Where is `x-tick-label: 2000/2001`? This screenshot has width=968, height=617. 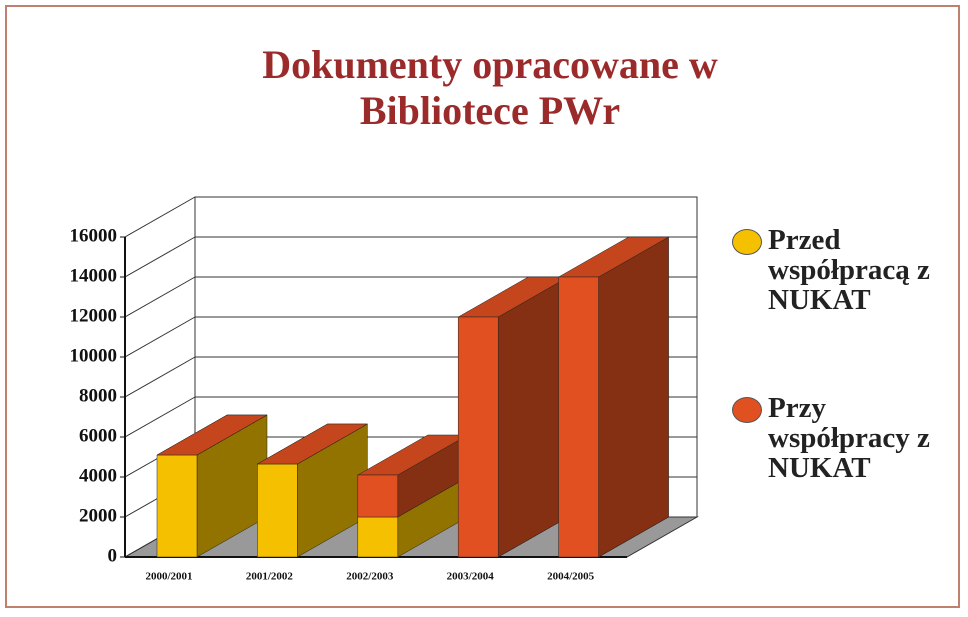 x-tick-label: 2000/2001 is located at coordinates (168, 577).